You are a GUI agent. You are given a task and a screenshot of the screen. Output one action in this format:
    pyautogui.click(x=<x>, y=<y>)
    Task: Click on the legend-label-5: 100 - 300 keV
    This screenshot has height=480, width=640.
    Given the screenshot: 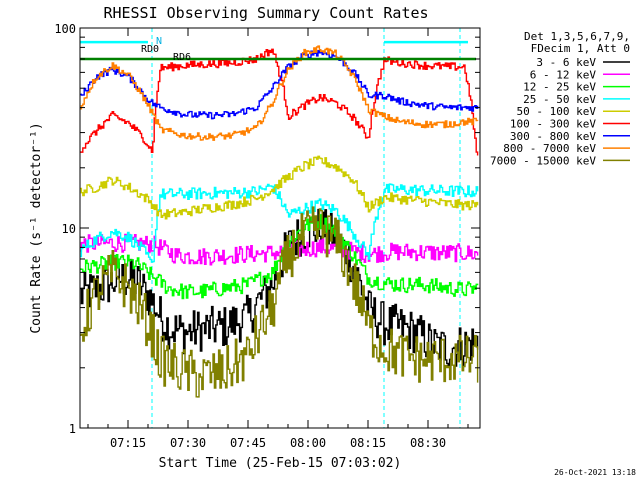 What is the action you would take?
    pyautogui.click(x=553, y=124)
    